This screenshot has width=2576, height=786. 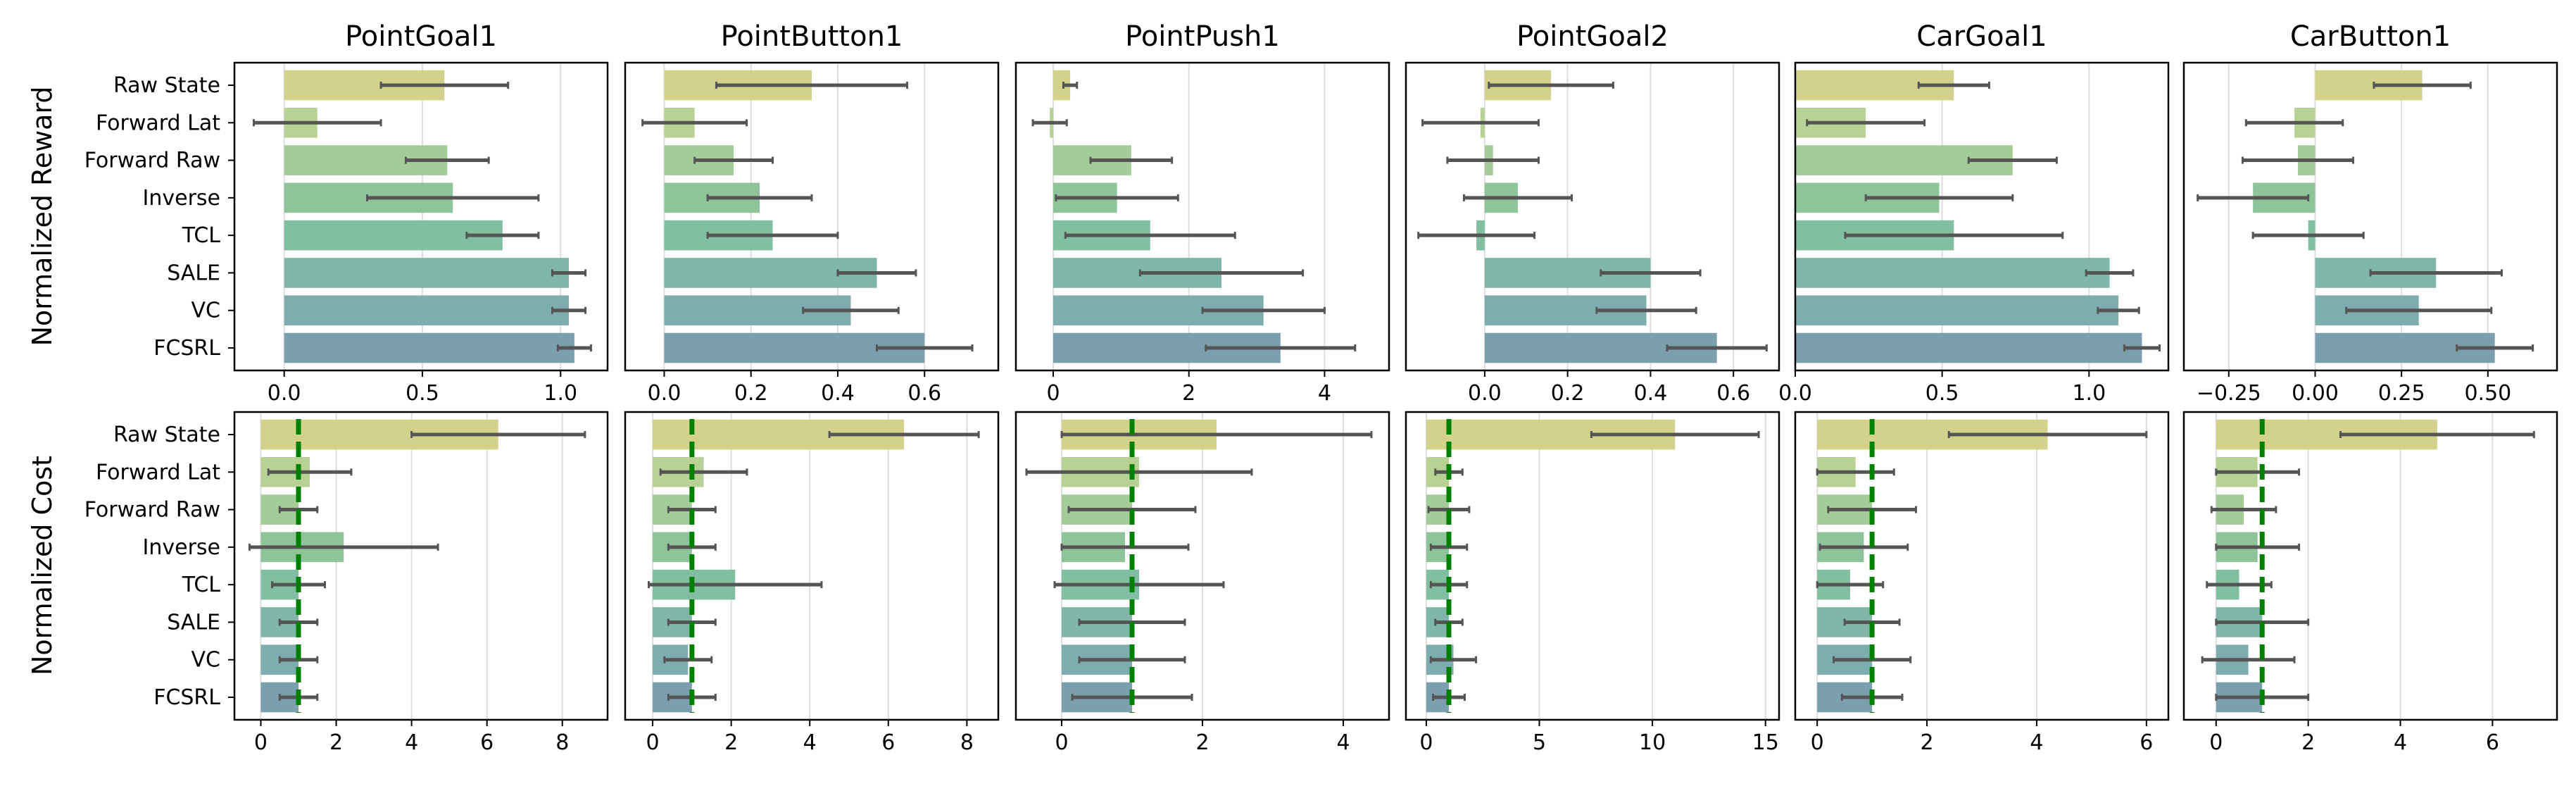 I want to click on chart-title-pointgoal1: PointGoal1, so click(x=421, y=36).